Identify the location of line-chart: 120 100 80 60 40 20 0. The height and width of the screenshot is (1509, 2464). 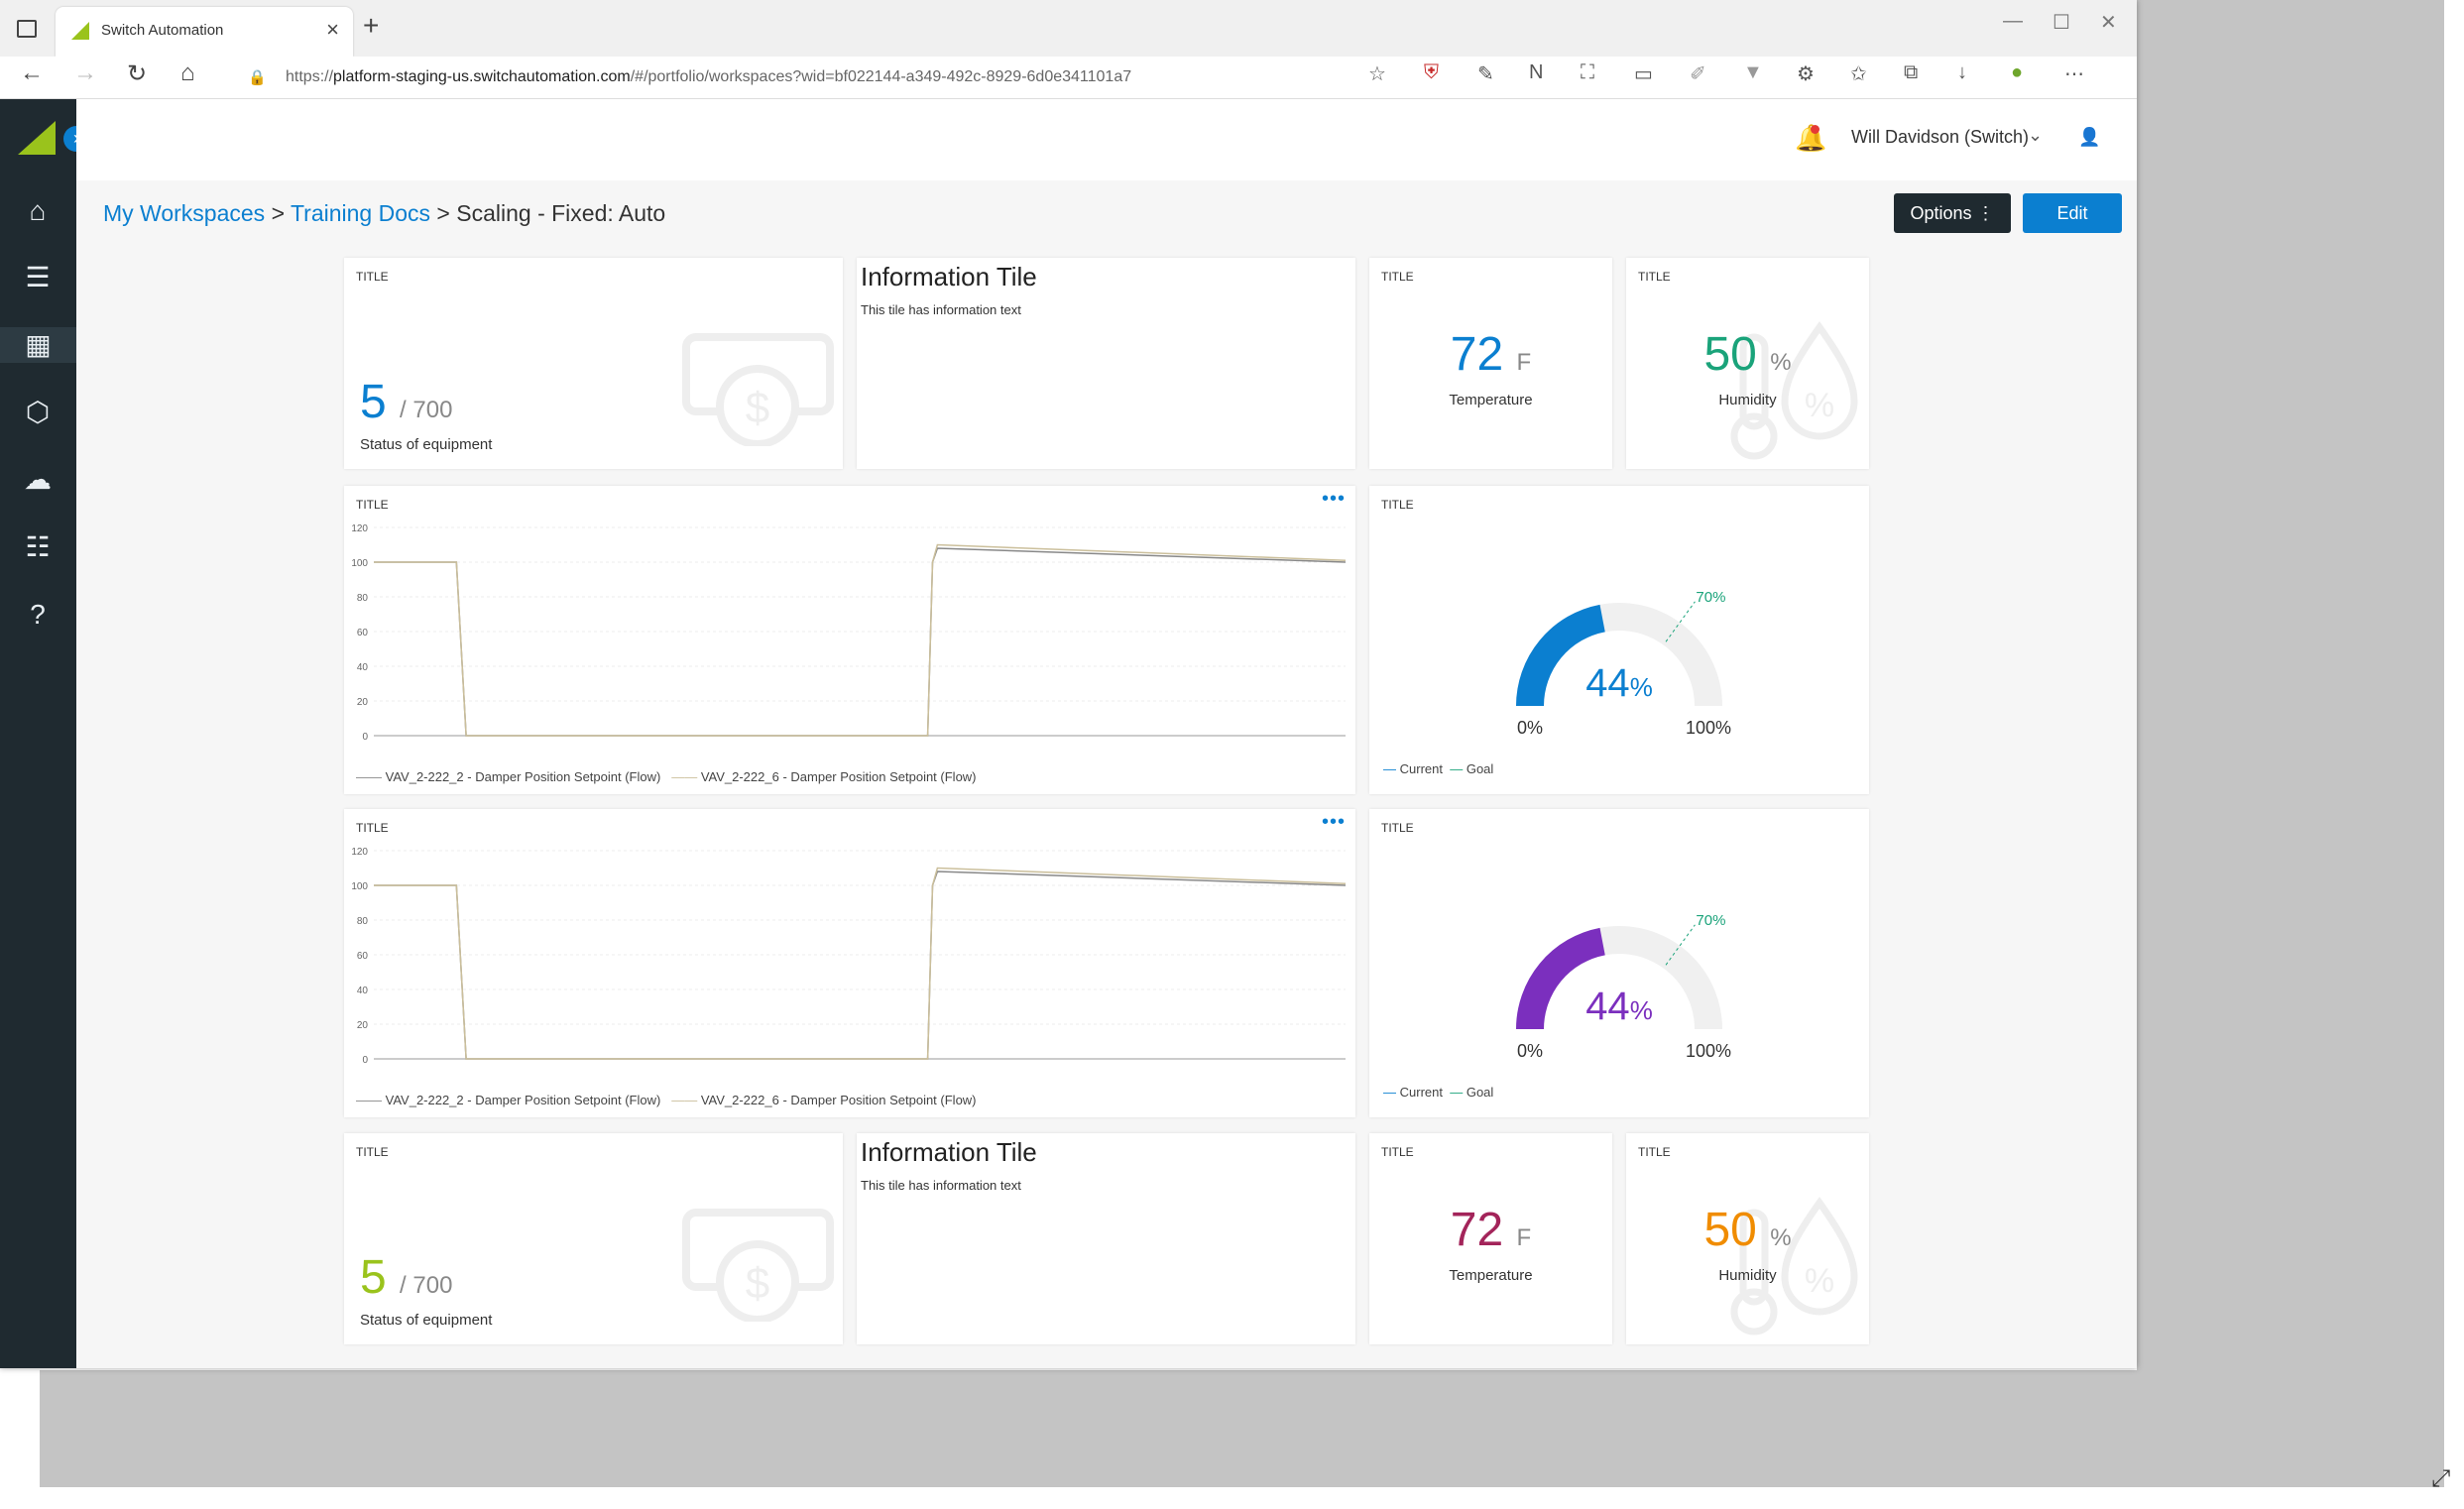
(849, 633).